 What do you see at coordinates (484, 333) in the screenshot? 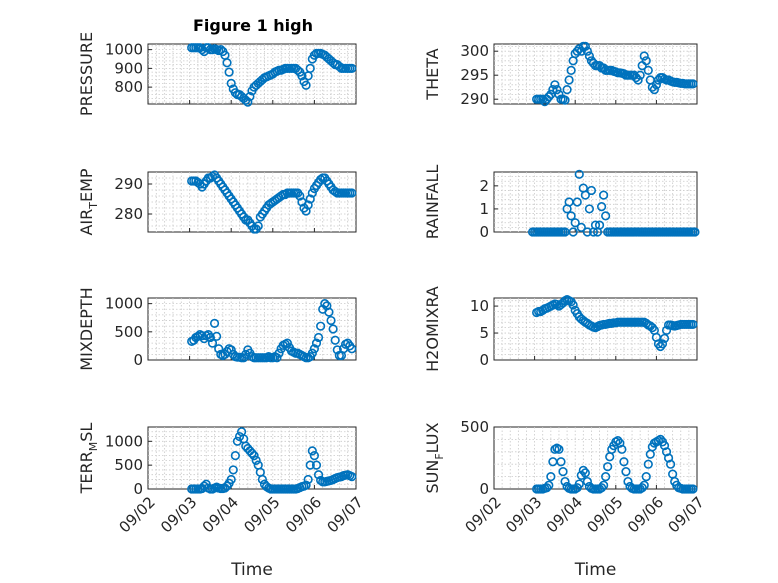
I see `y-tick-label: 5` at bounding box center [484, 333].